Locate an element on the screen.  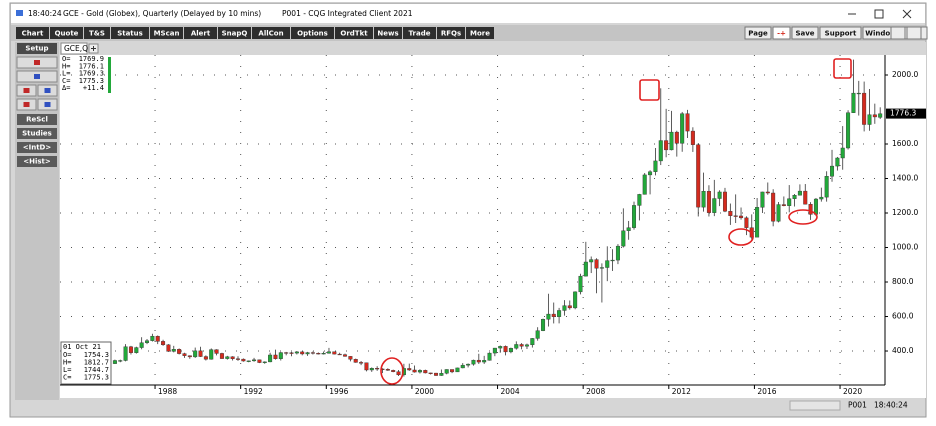
toolbar-button-label: Page is located at coordinates (758, 34).